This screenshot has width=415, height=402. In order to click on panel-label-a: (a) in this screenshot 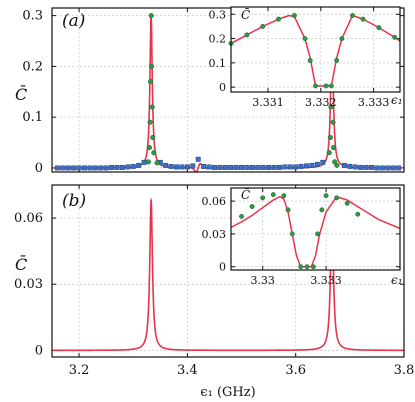, I will do `click(73, 21)`.